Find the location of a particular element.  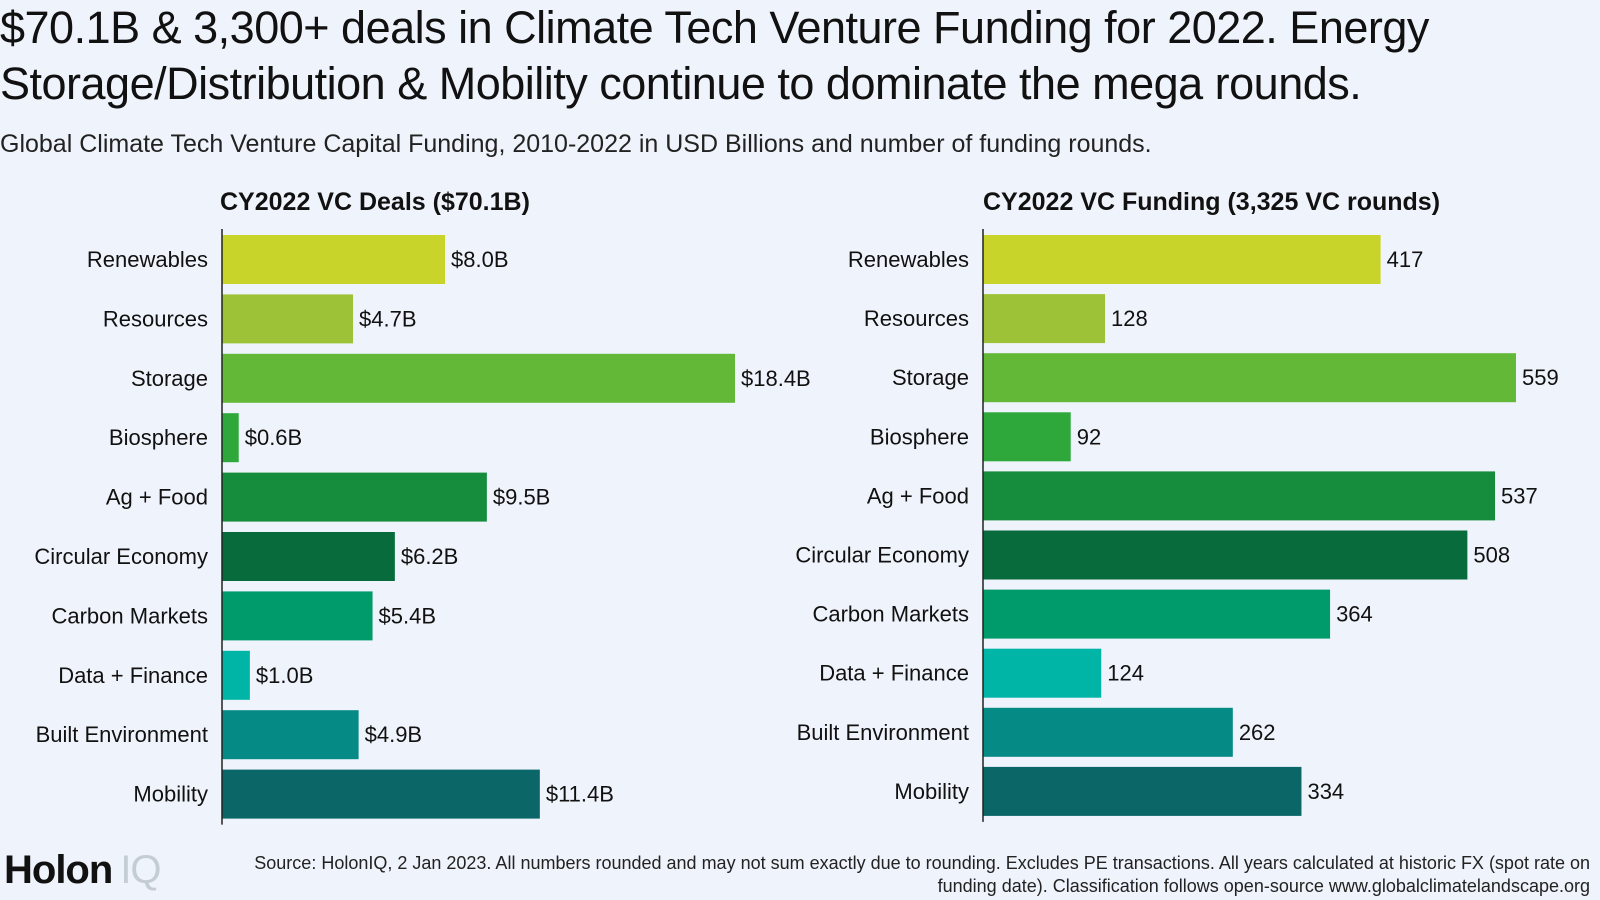

left-category-label: Data + Finance is located at coordinates (133, 675).